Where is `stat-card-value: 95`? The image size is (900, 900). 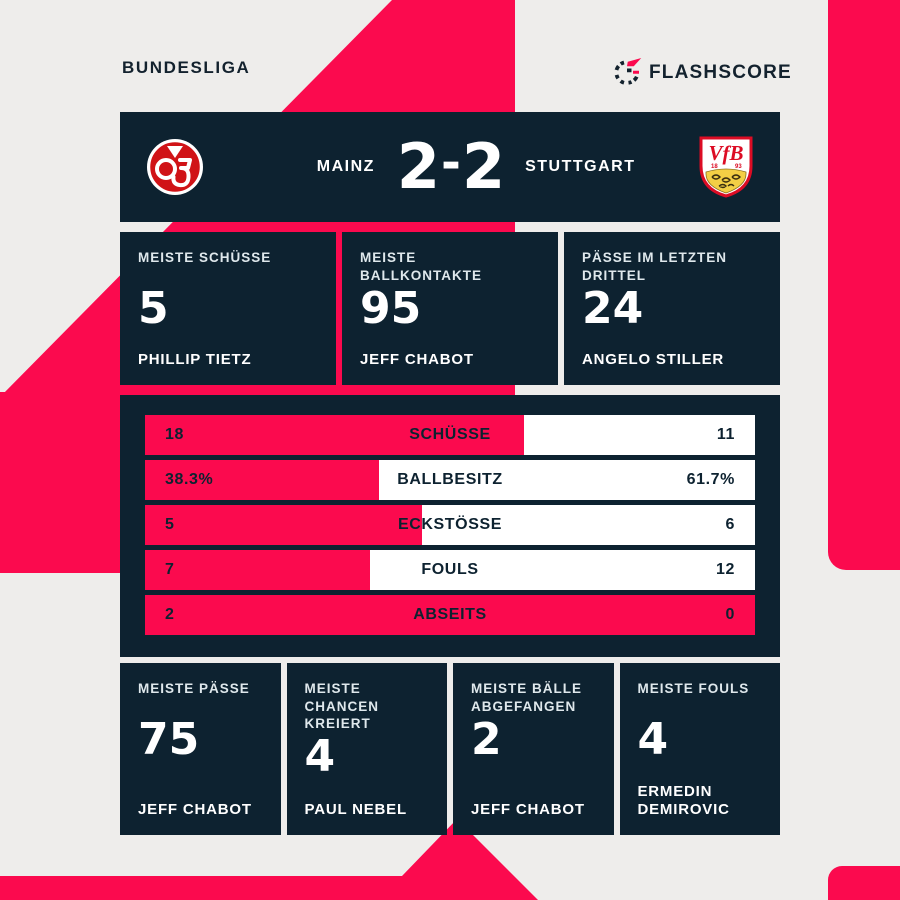 stat-card-value: 95 is located at coordinates (391, 308).